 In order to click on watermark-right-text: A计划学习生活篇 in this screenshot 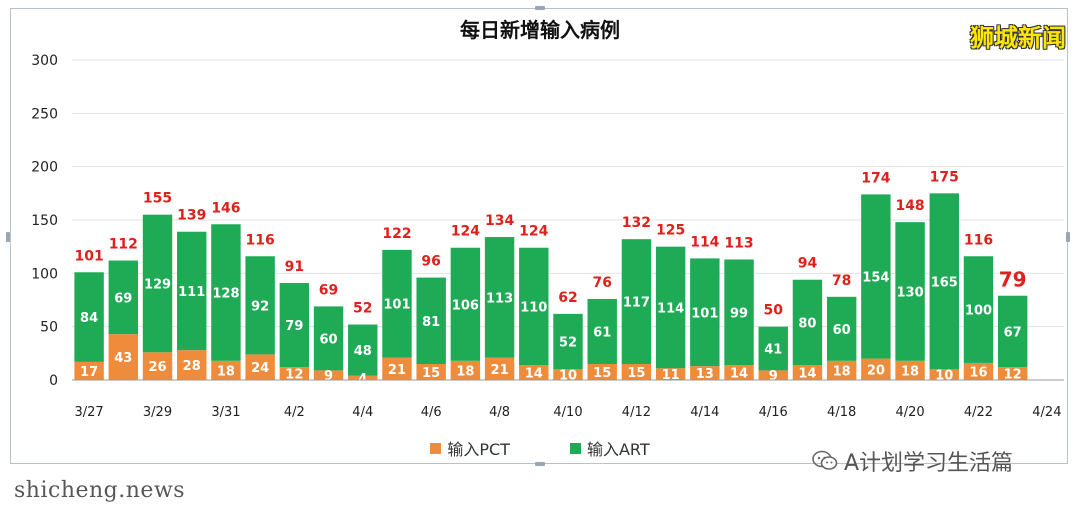, I will do `click(929, 463)`.